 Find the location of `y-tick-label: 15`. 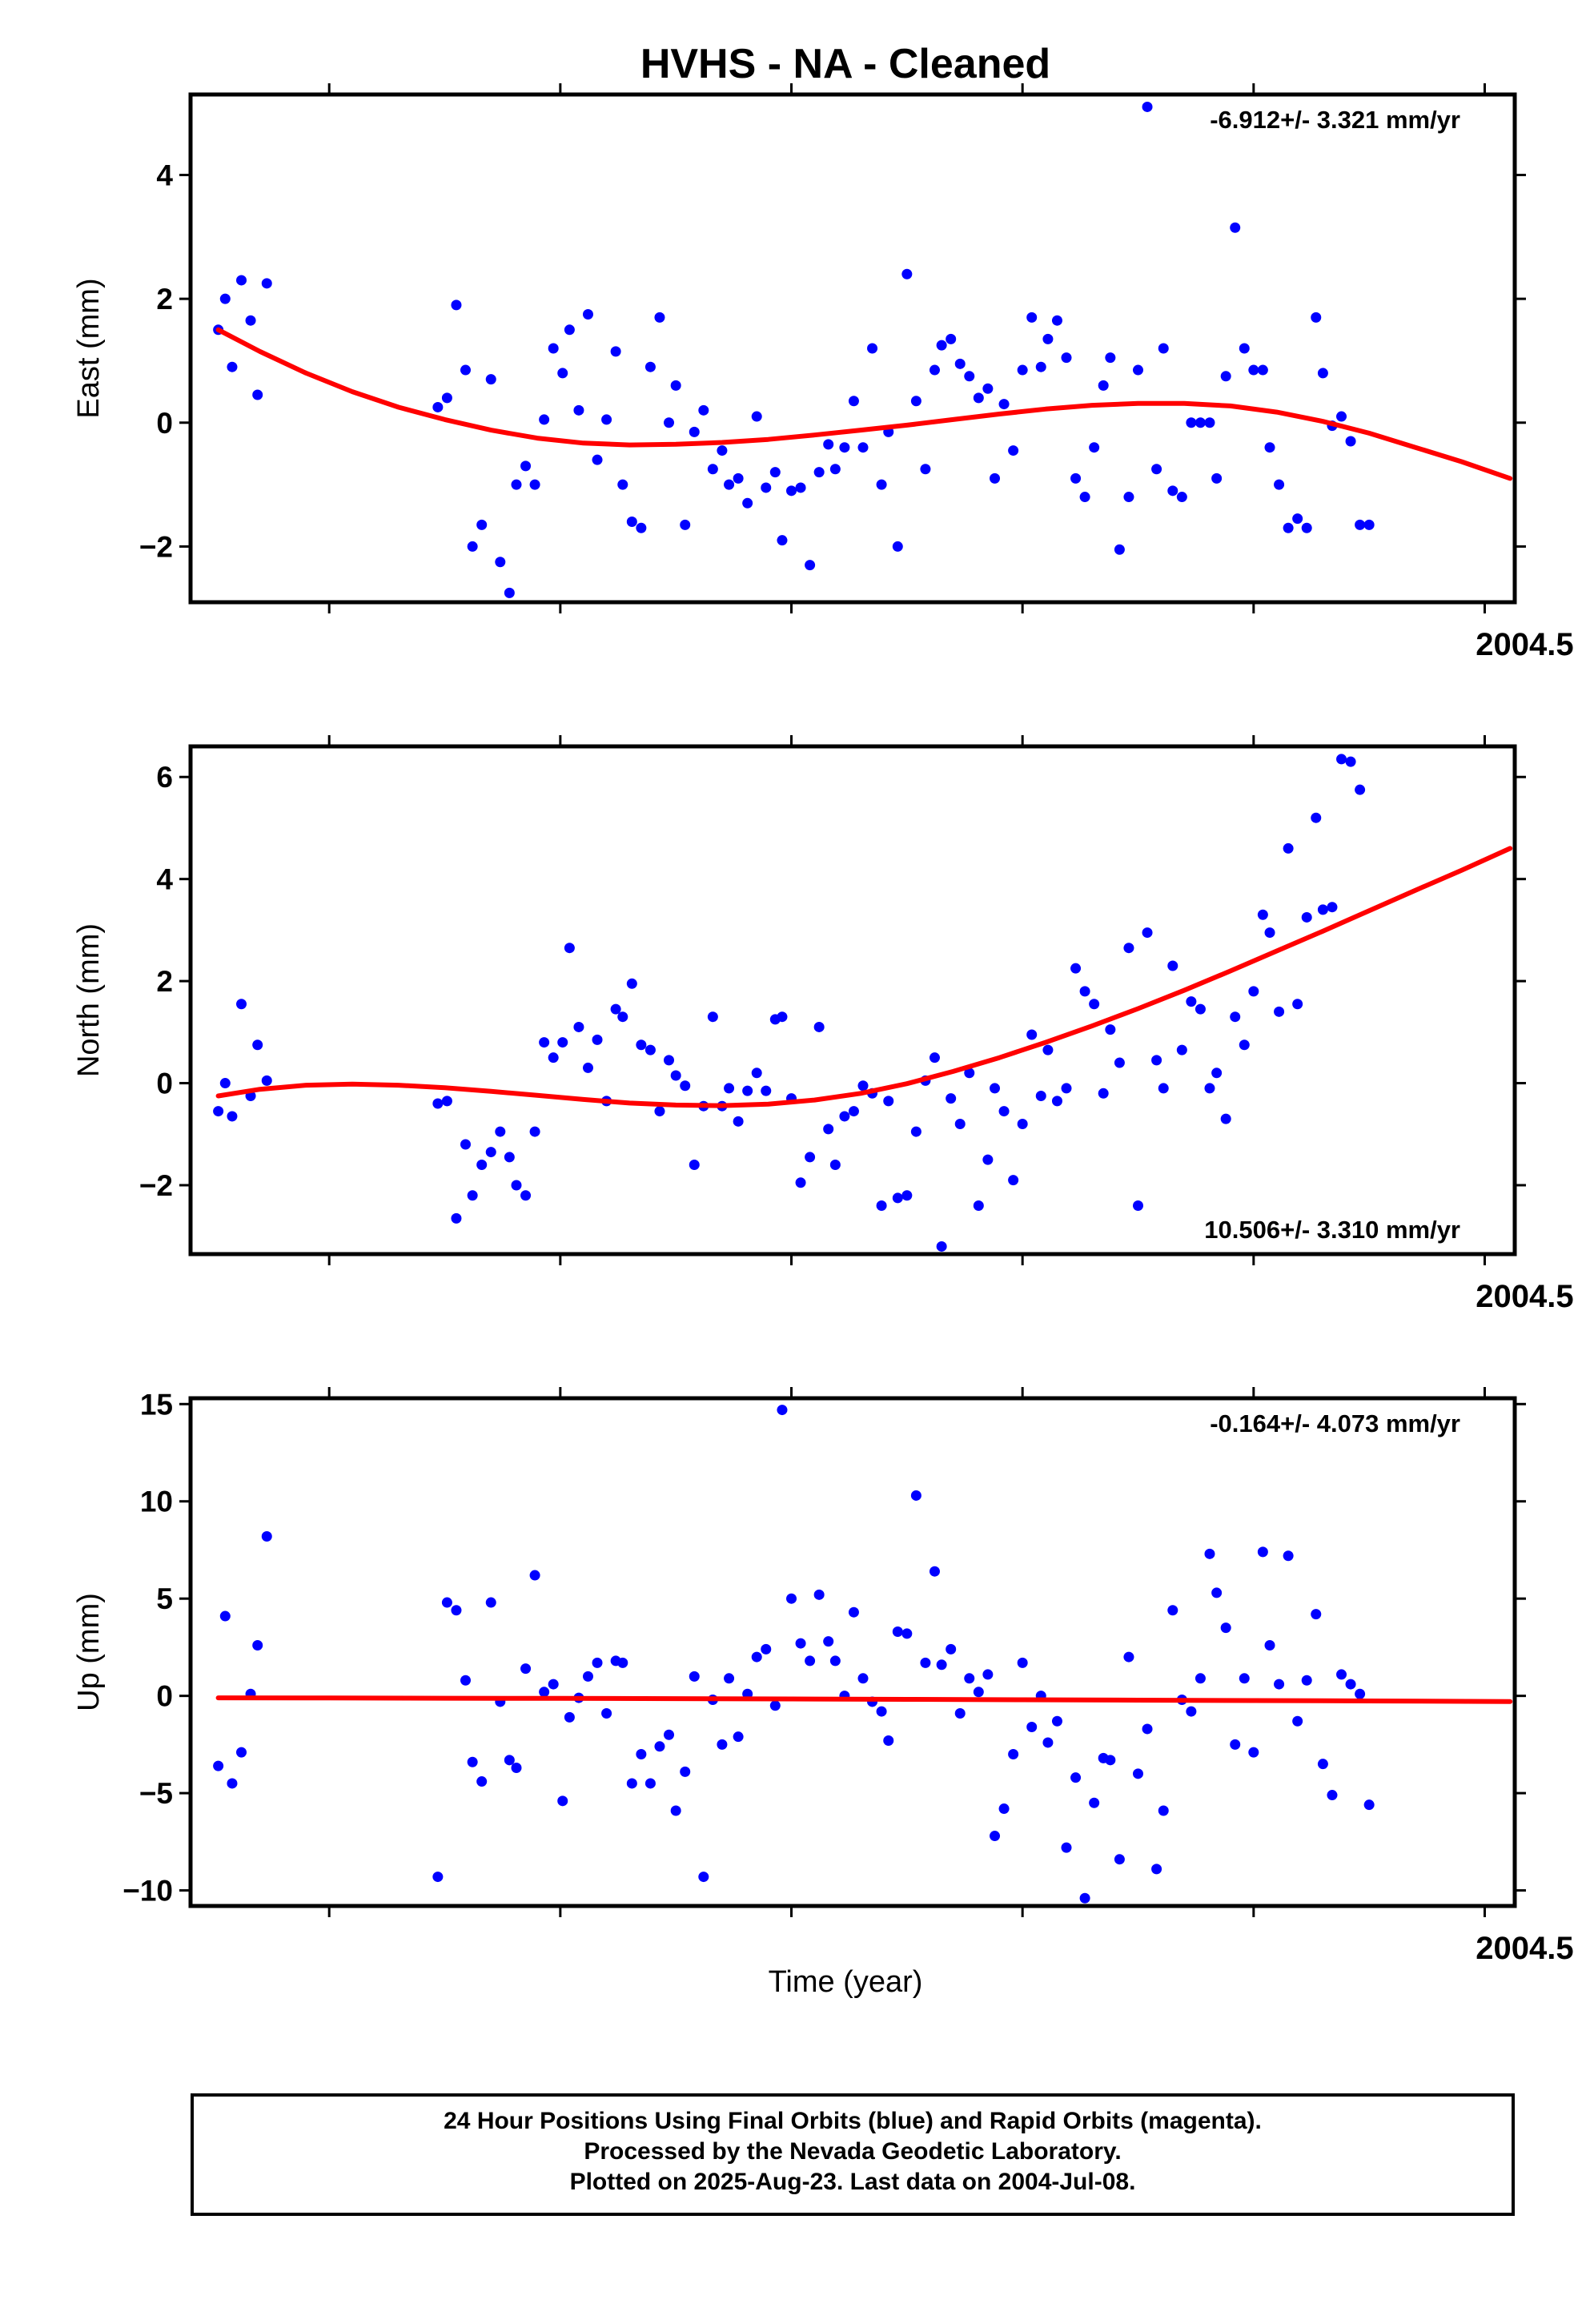

y-tick-label: 15 is located at coordinates (156, 1404).